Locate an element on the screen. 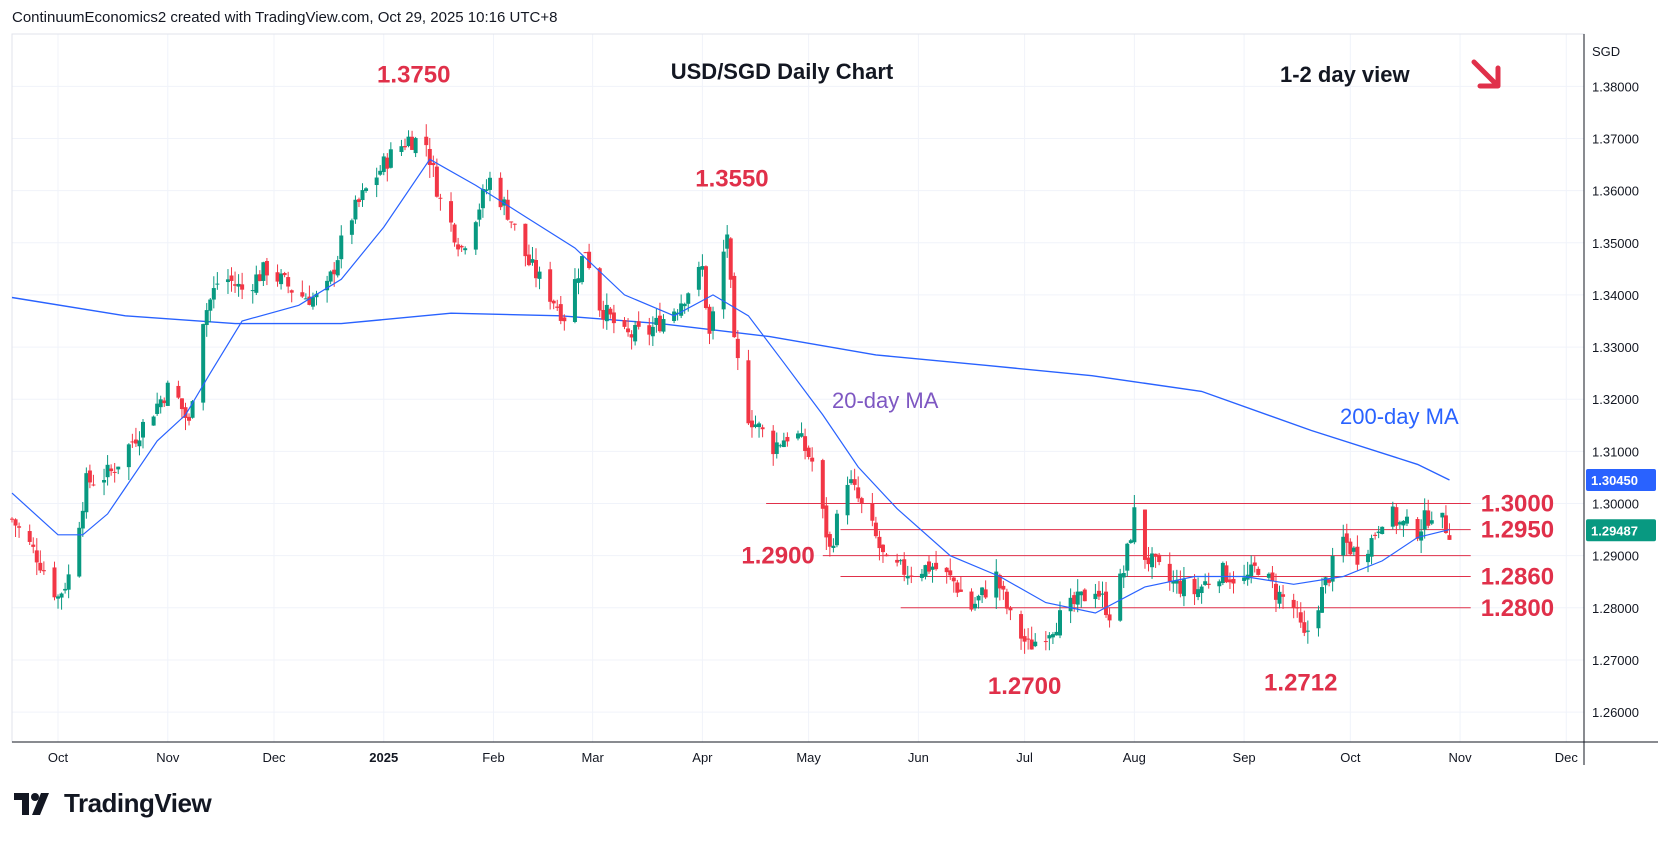  ma-label: 20-day MA is located at coordinates (885, 400).